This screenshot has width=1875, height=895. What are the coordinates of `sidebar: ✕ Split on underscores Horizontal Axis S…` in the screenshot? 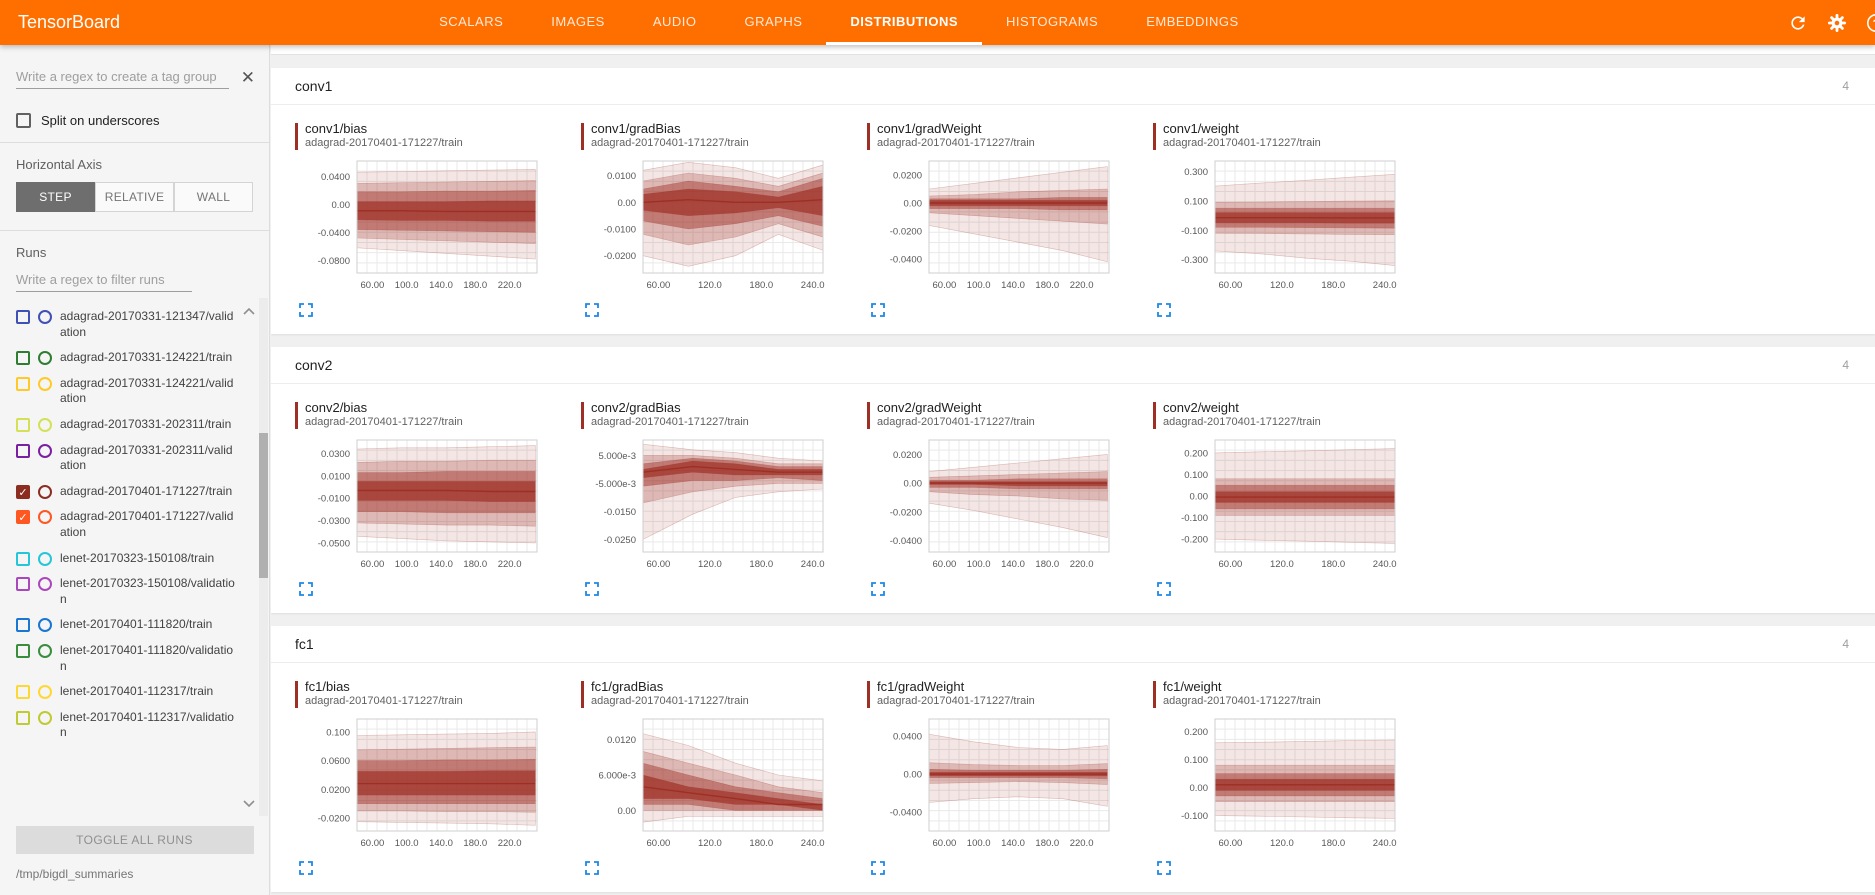 It's located at (135, 470).